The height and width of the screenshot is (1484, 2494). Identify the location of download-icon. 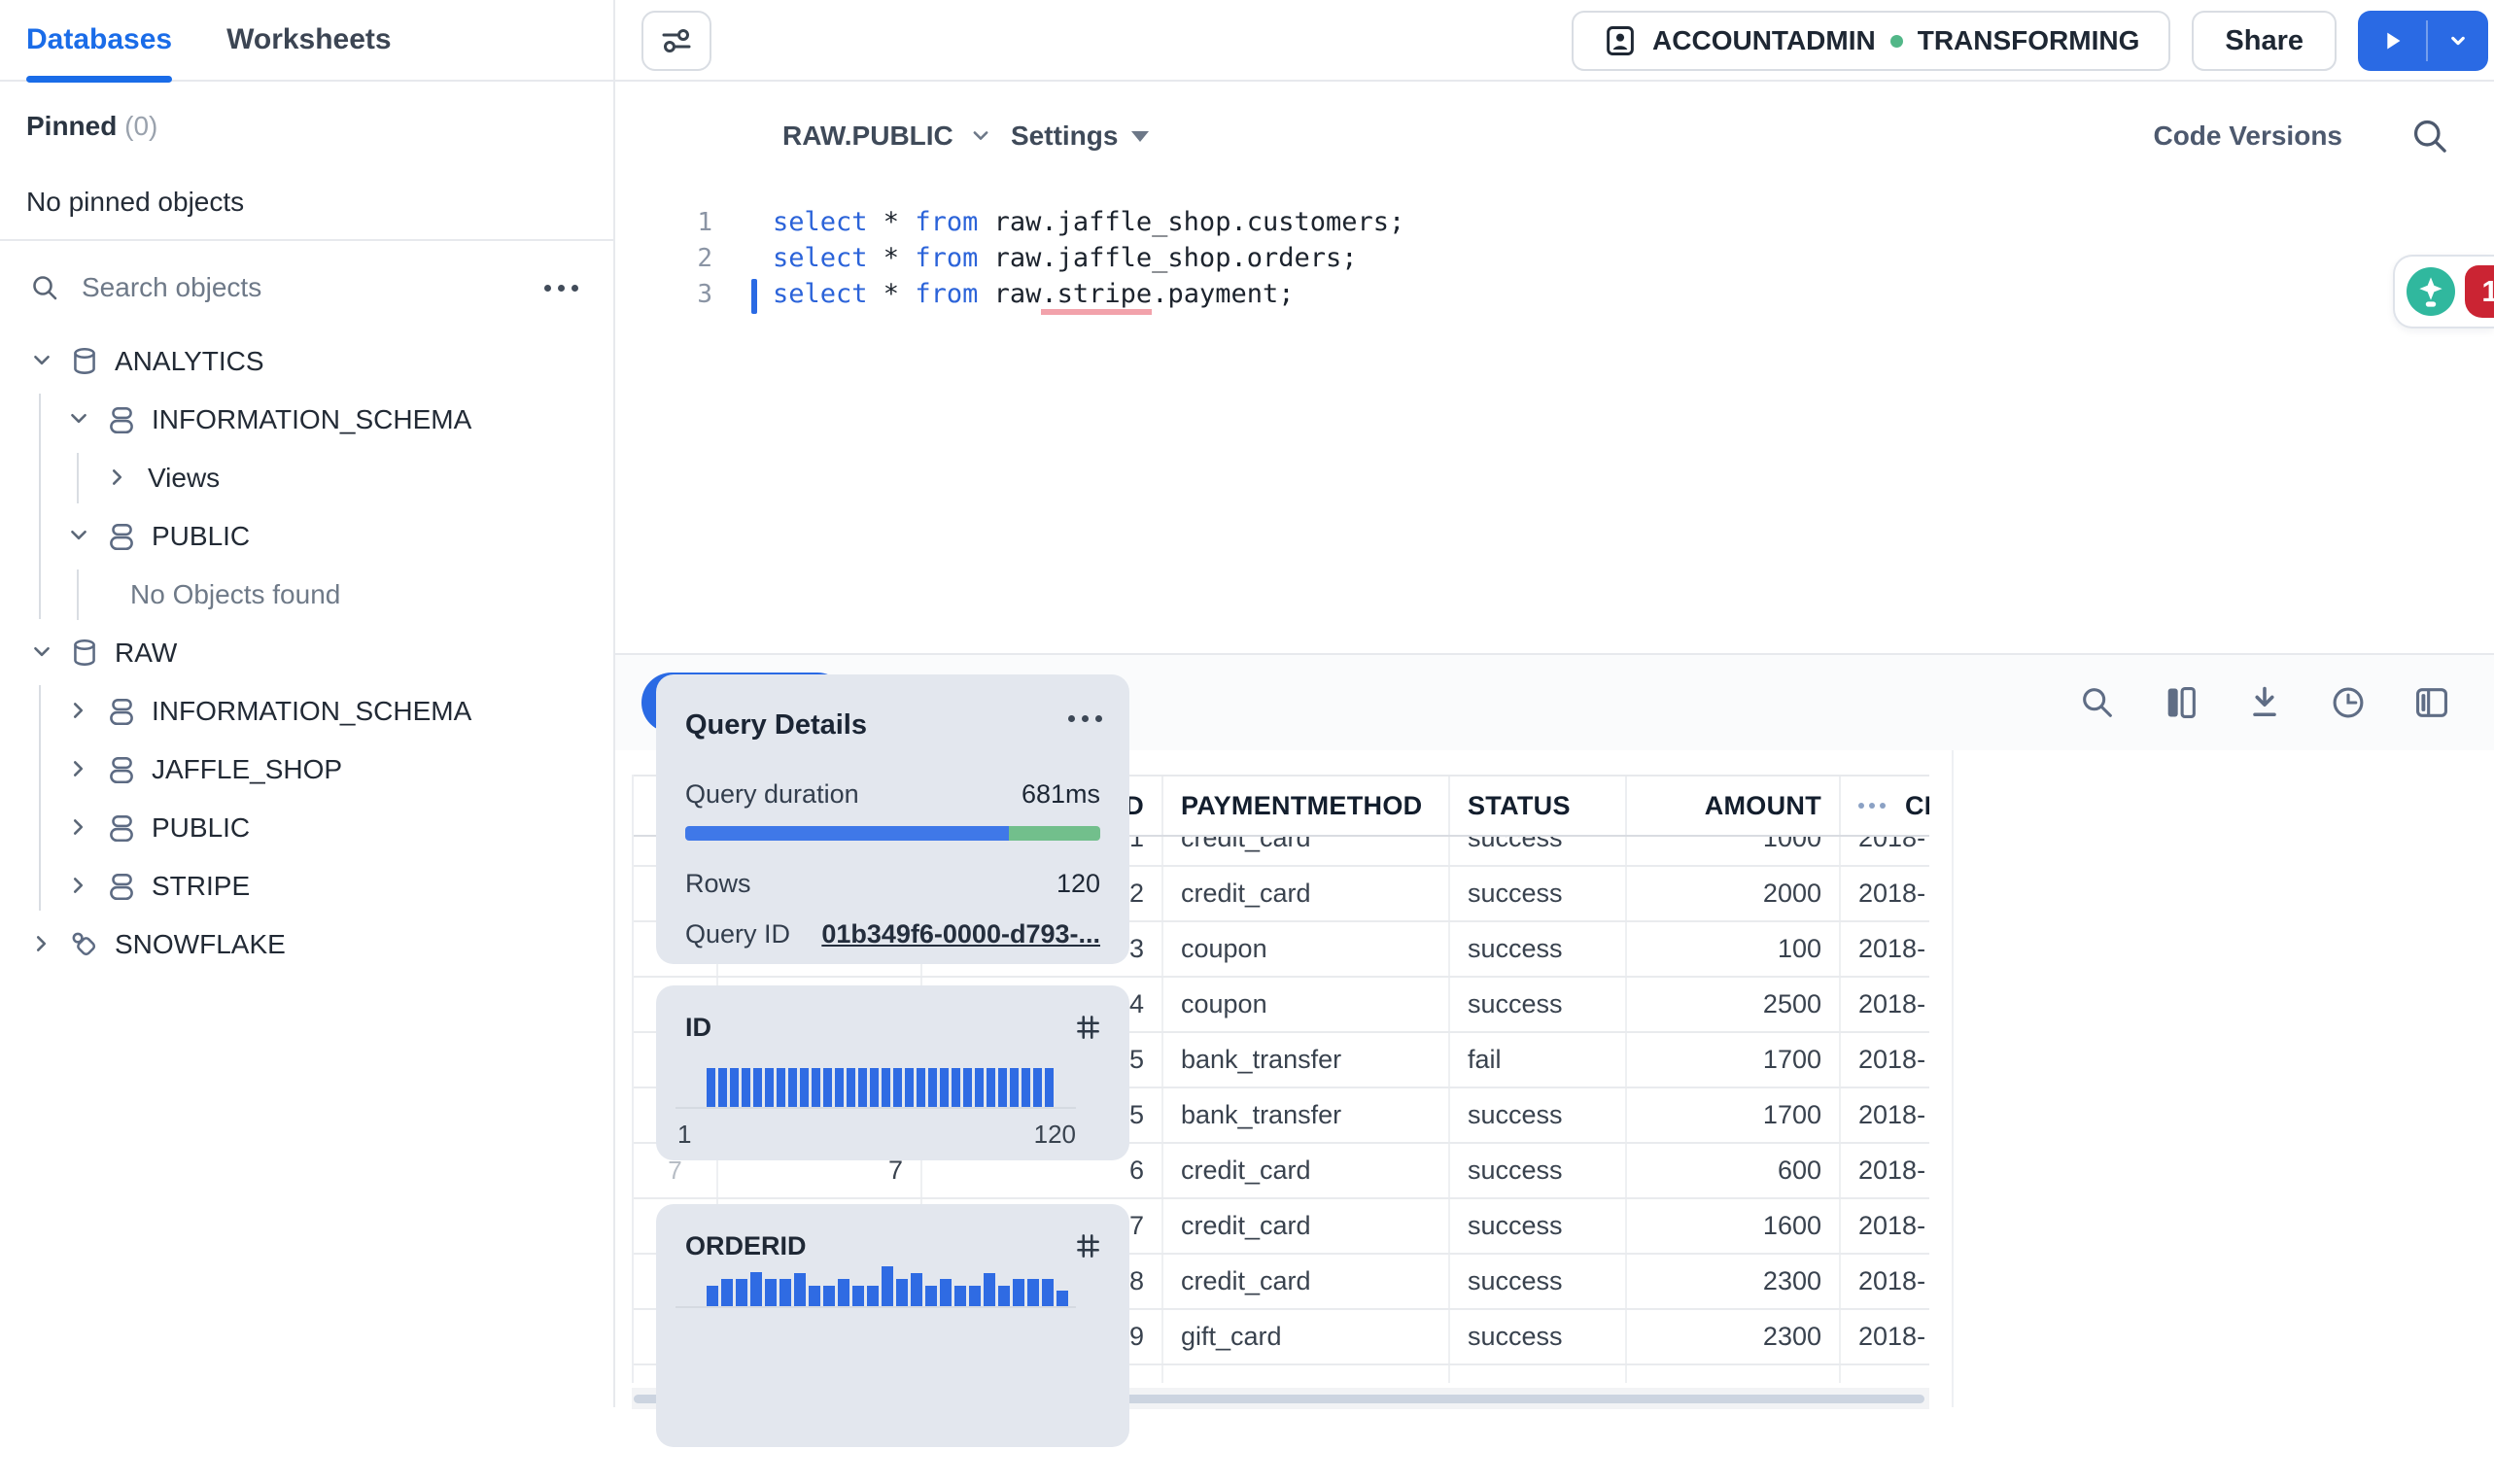
(2264, 702).